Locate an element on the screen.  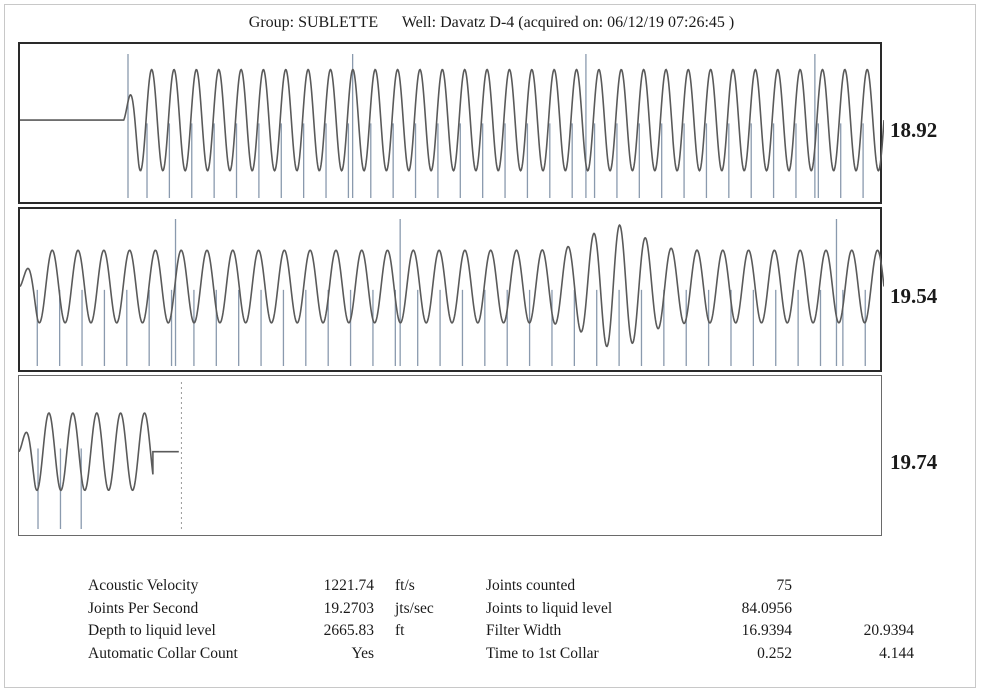
results-values-2: 75 84.0956 16.9394 0.252 is located at coordinates (746, 620).